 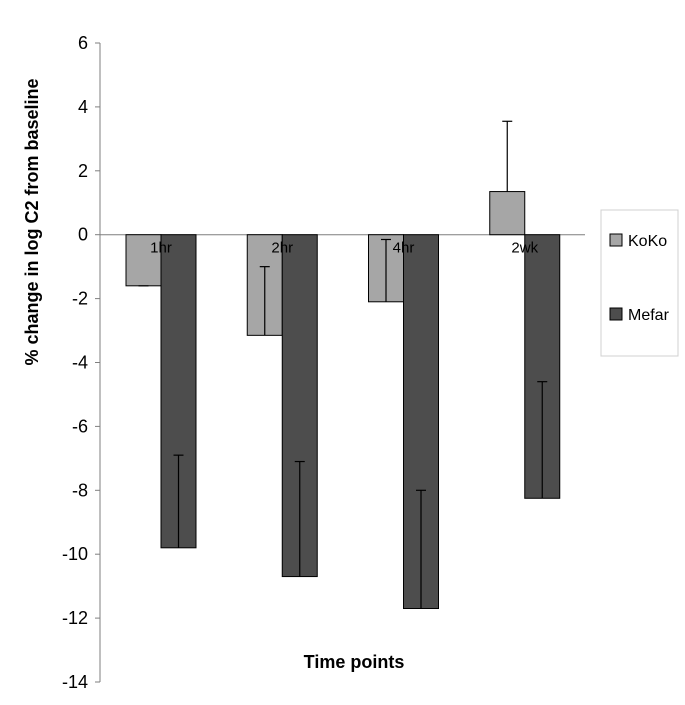 I want to click on x-axis-title: Time points, so click(x=354, y=662).